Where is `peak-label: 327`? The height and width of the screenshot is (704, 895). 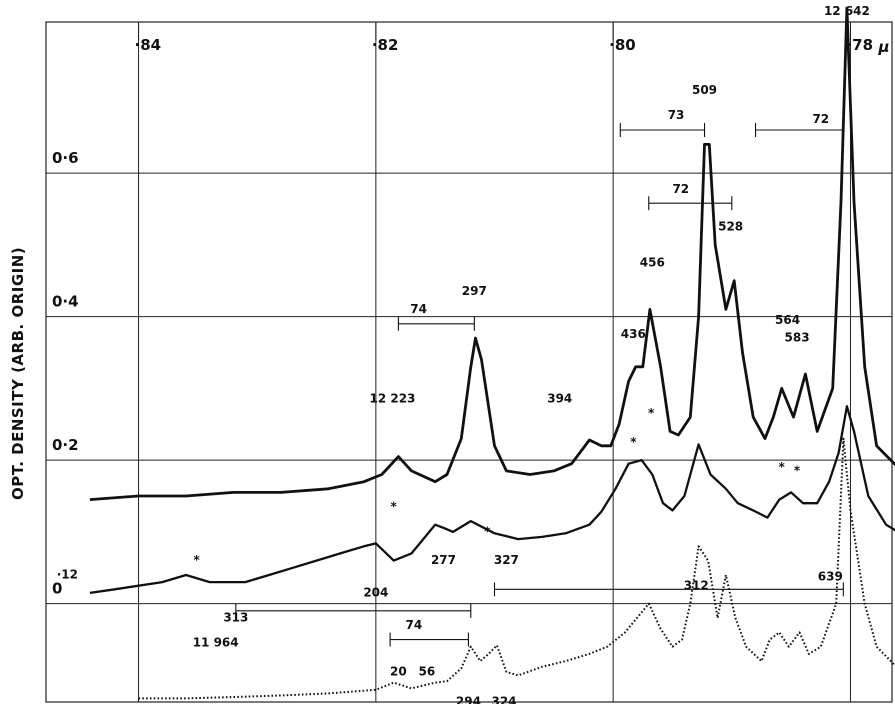
peak-label: 327 is located at coordinates (506, 560).